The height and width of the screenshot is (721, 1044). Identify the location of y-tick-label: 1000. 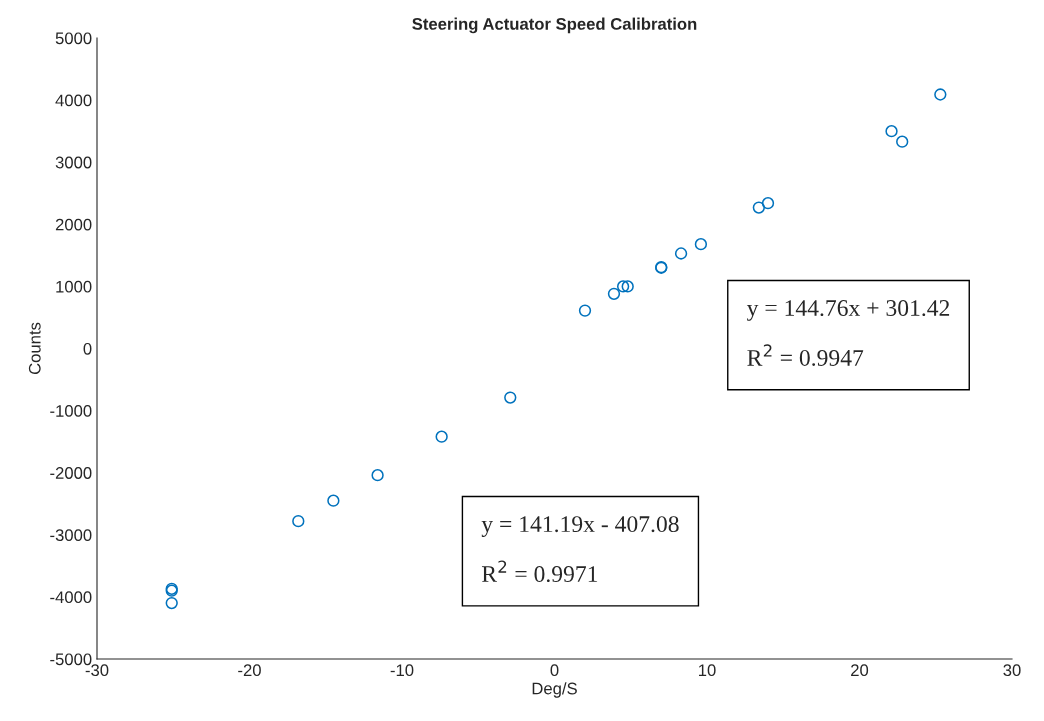
(74, 286).